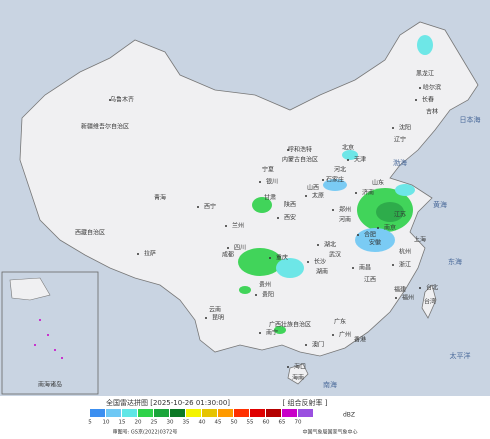  What do you see at coordinates (408, 298) in the screenshot?
I see `place-label: 福州` at bounding box center [408, 298].